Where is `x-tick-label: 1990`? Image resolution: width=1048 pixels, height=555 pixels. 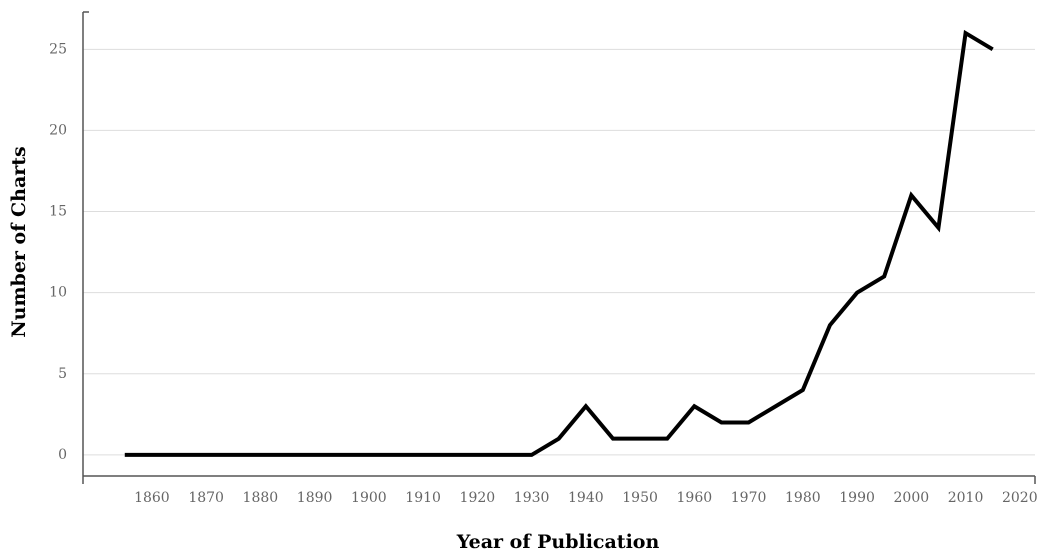
x-tick-label: 1990 is located at coordinates (857, 498).